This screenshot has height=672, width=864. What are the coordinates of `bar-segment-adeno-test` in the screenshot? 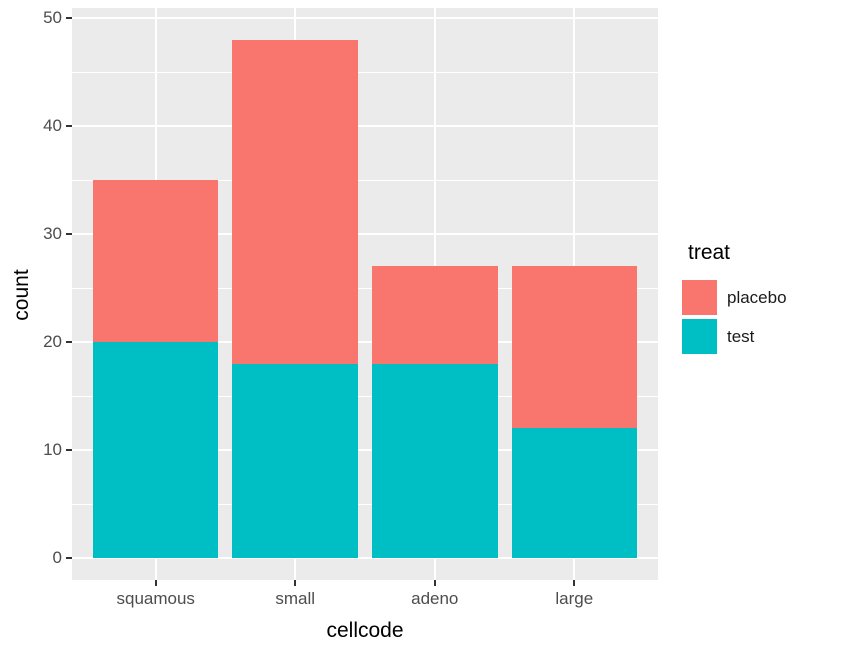 It's located at (434, 460).